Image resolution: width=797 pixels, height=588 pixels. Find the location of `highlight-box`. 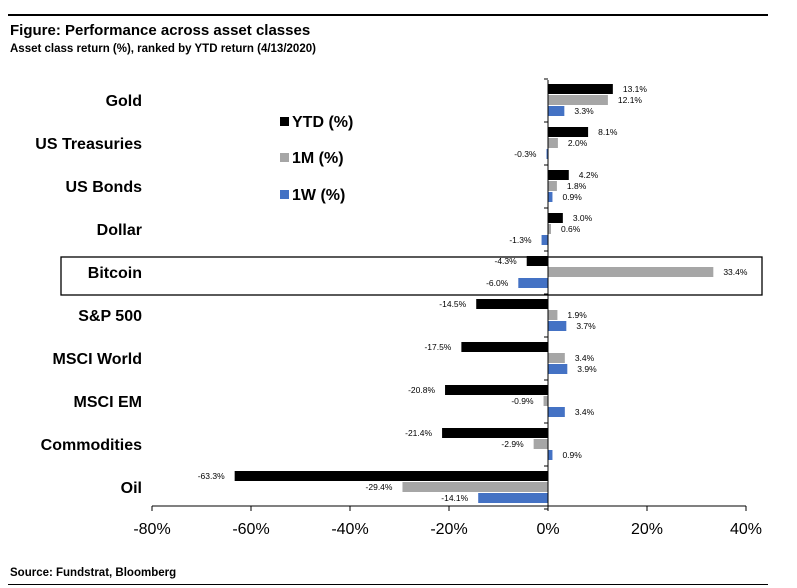

highlight-box is located at coordinates (411, 276).